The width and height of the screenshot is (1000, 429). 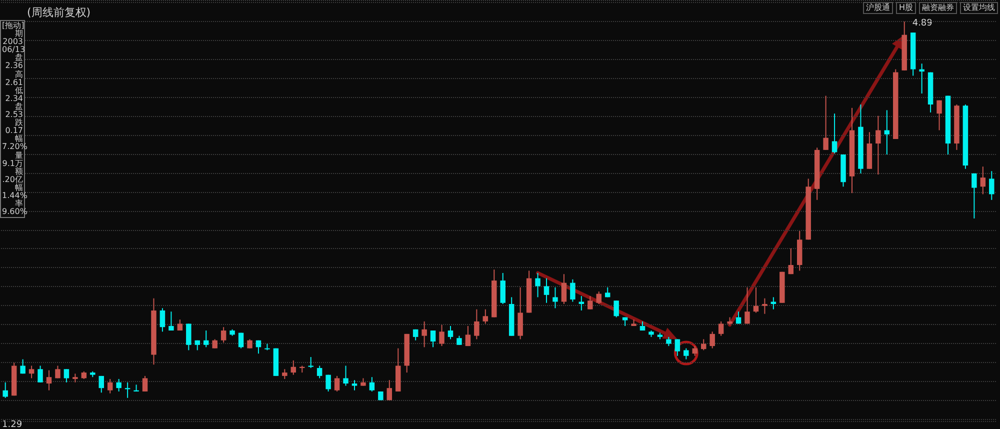 What do you see at coordinates (19, 123) in the screenshot?
I see `annotation: 跌` at bounding box center [19, 123].